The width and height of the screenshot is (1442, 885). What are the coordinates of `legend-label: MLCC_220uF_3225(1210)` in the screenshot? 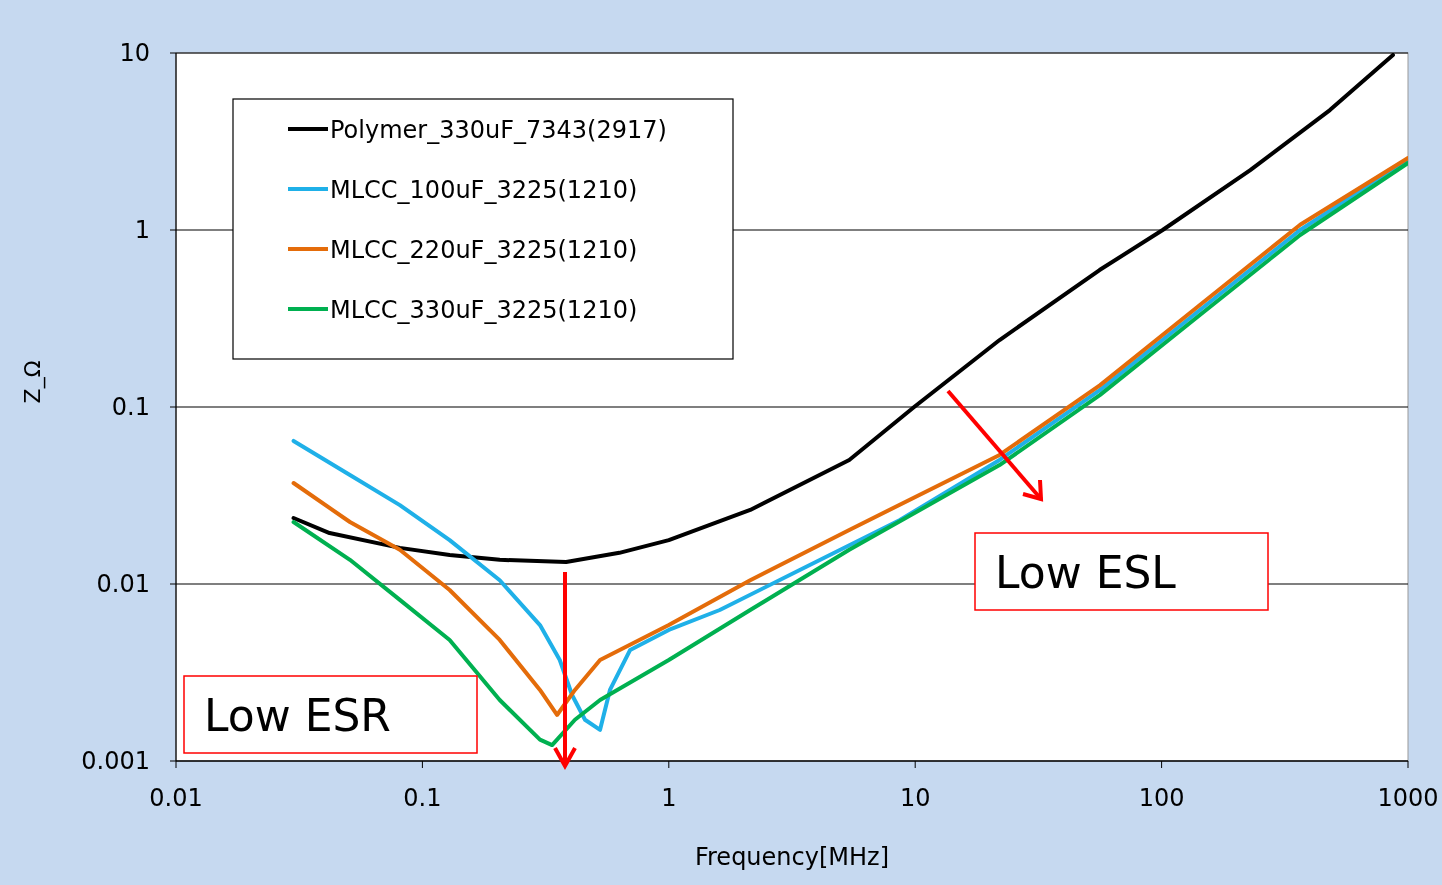 It's located at (484, 250).